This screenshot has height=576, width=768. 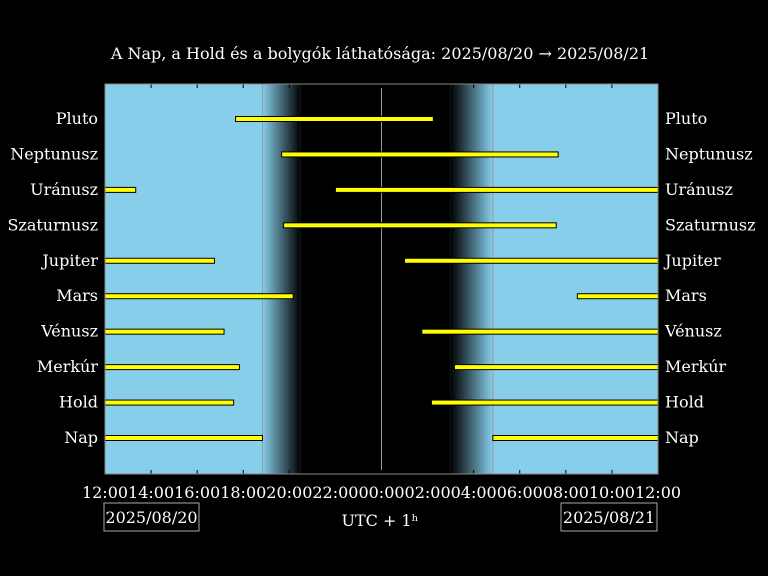 I want to click on body-label-right: Szaturnusz, so click(x=710, y=224).